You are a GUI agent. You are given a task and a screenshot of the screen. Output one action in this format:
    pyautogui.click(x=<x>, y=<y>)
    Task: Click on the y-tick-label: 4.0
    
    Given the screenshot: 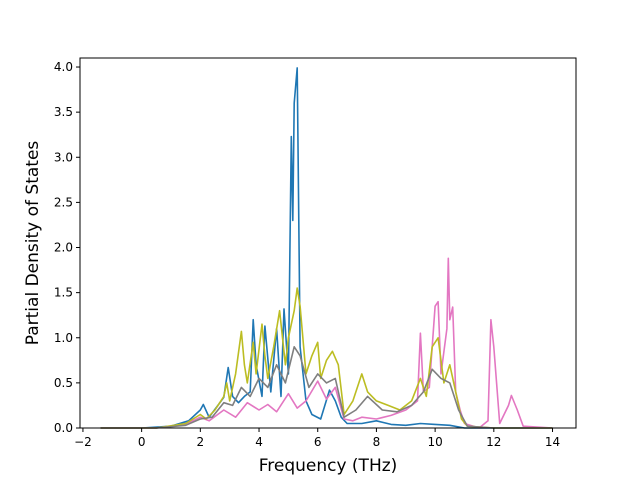 What is the action you would take?
    pyautogui.click(x=63, y=67)
    